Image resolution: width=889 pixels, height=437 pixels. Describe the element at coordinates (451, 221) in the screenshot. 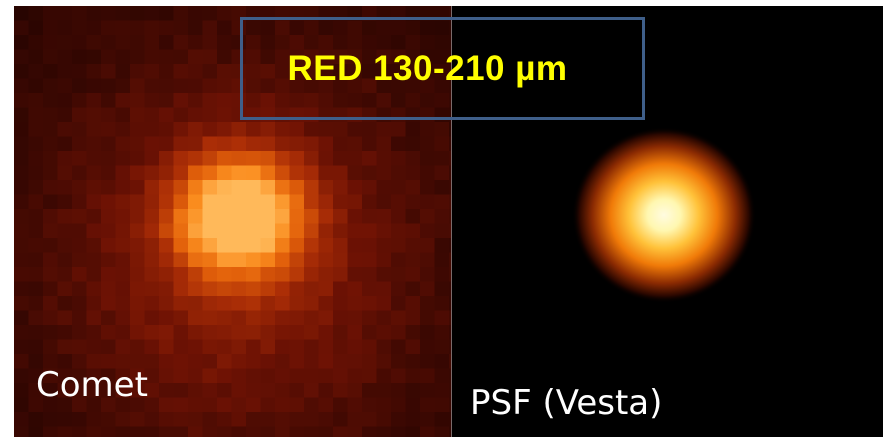

I see `panel-divider` at that location.